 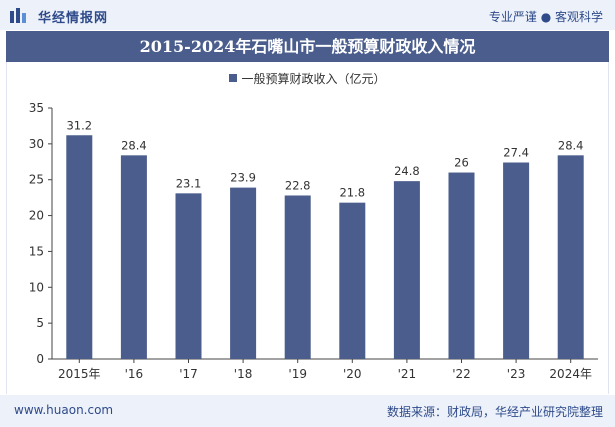 What do you see at coordinates (494, 412) in the screenshot?
I see `footer-source: 数据来源：财政局，华经产业研究院整理` at bounding box center [494, 412].